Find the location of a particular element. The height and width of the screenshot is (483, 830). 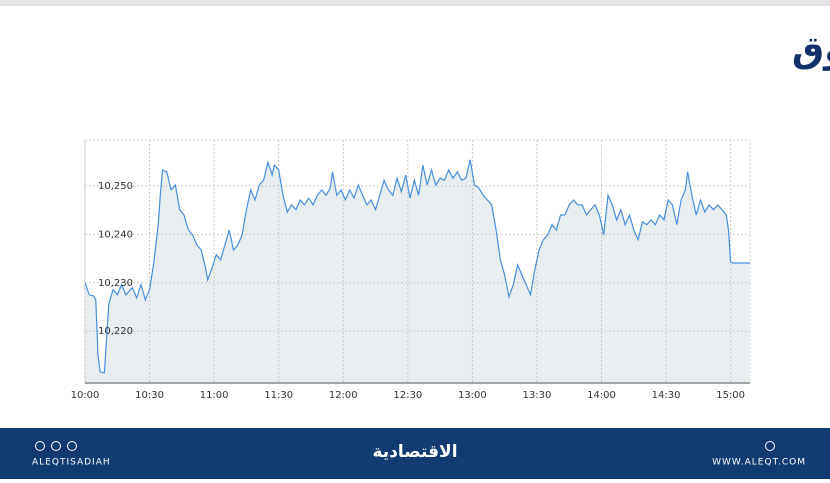

footer-brand: الاقتصادية is located at coordinates (414, 452).